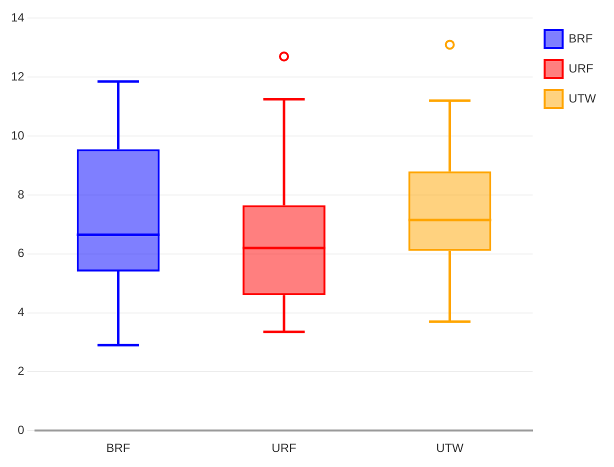 The height and width of the screenshot is (467, 614). Describe the element at coordinates (580, 38) in the screenshot. I see `legend-label: BRF` at that location.